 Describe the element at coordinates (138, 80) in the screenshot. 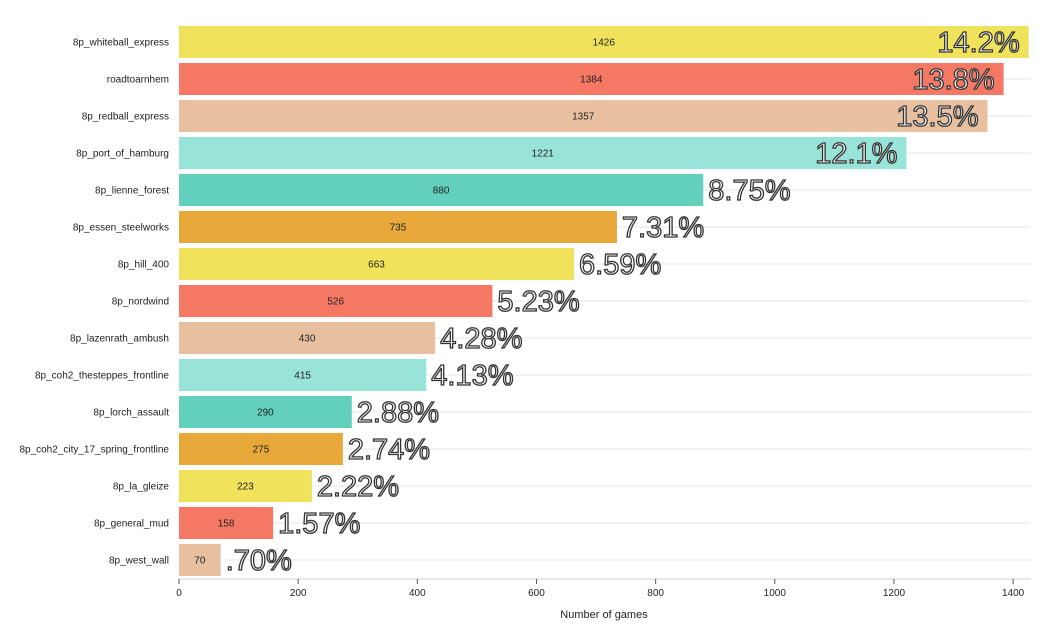

I see `category-label: roadtoarnhem` at that location.